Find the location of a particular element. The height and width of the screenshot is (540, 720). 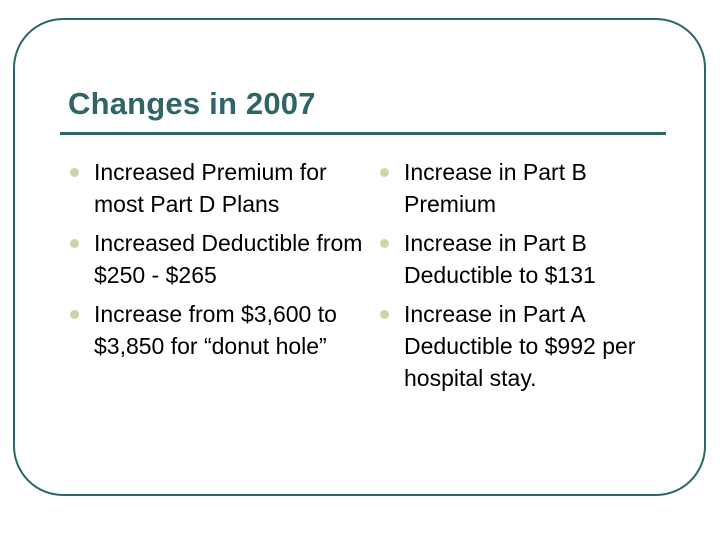

bullet-text: Increased Deductible from $250 - $265 is located at coordinates (228, 259).